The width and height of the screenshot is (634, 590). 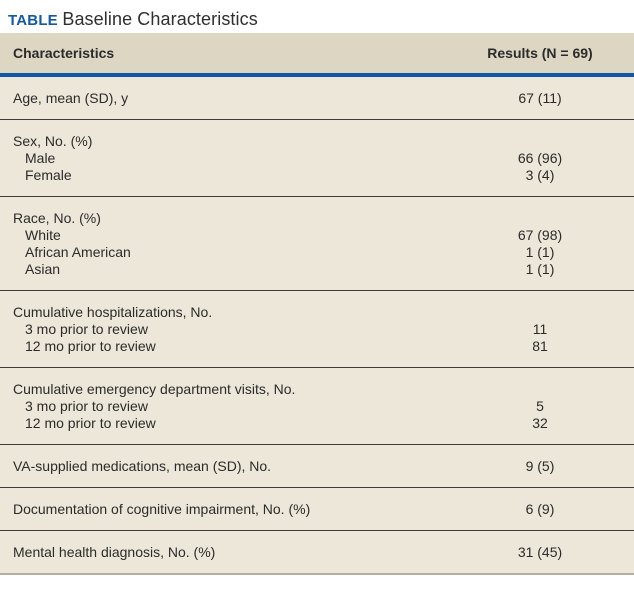 I want to click on row-value: 32, so click(x=540, y=423).